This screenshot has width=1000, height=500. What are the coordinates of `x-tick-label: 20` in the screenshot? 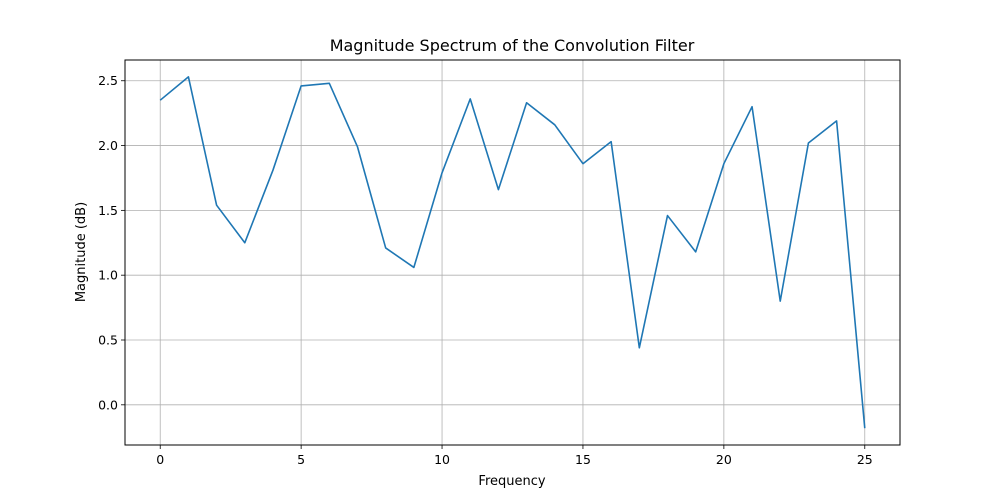 It's located at (724, 459).